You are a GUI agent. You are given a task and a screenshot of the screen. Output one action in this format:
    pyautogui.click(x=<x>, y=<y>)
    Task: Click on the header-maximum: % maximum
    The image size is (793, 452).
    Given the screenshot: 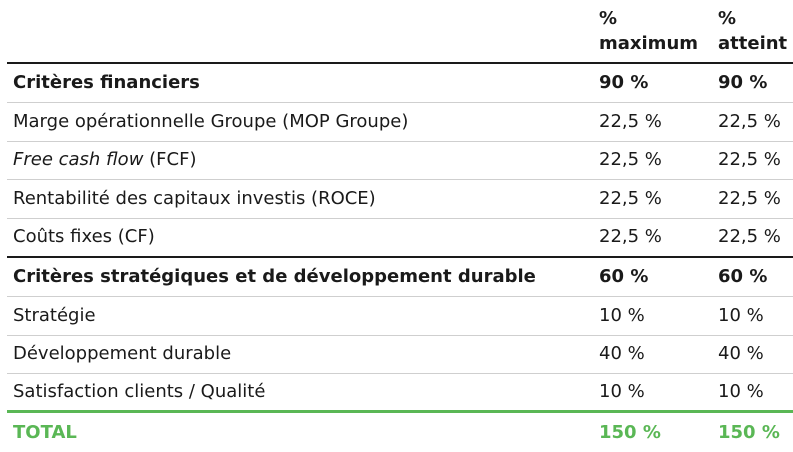 What is the action you would take?
    pyautogui.click(x=648, y=31)
    